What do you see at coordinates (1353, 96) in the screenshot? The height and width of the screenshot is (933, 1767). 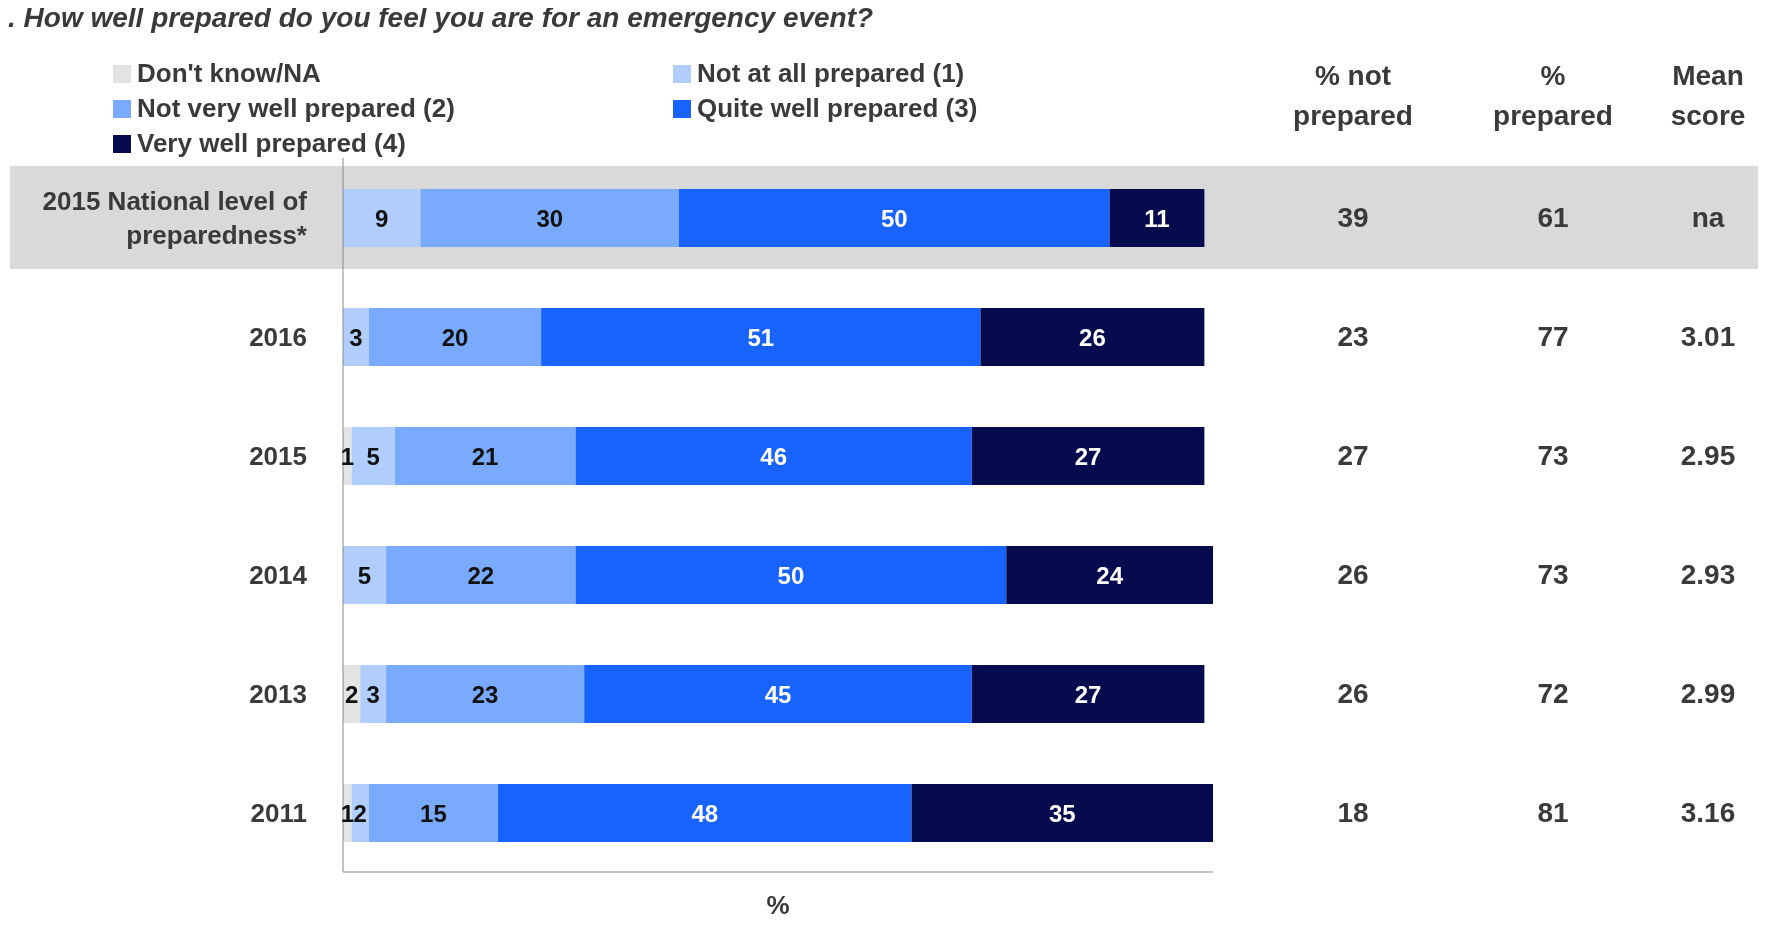 I see `text: % not prepared` at bounding box center [1353, 96].